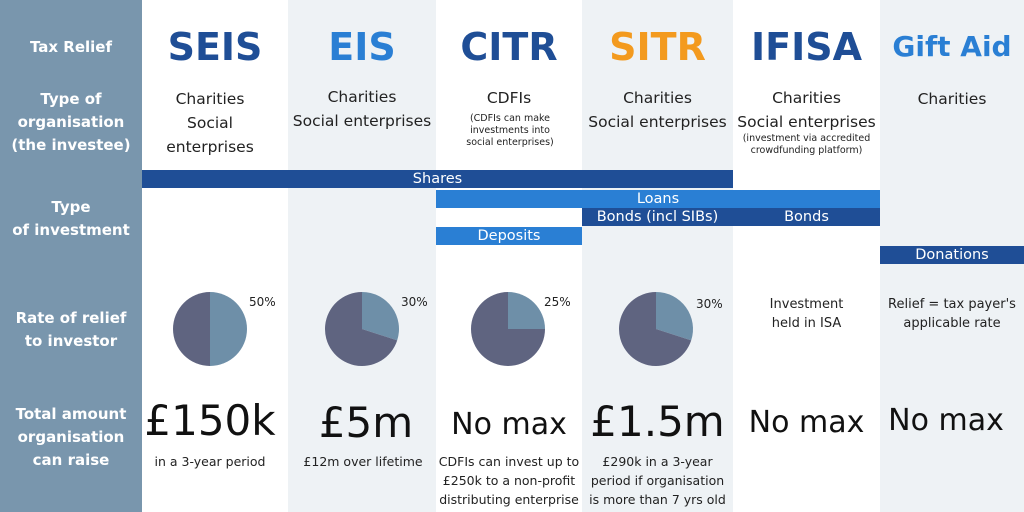 The height and width of the screenshot is (512, 1024). Describe the element at coordinates (658, 199) in the screenshot. I see `bar-loans: Loans` at that location.